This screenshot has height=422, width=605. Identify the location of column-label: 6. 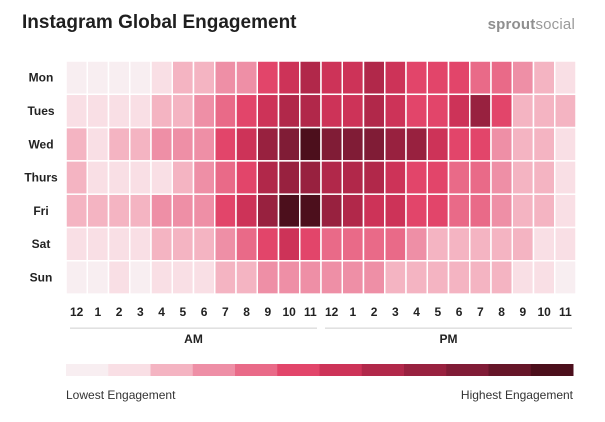
(459, 312).